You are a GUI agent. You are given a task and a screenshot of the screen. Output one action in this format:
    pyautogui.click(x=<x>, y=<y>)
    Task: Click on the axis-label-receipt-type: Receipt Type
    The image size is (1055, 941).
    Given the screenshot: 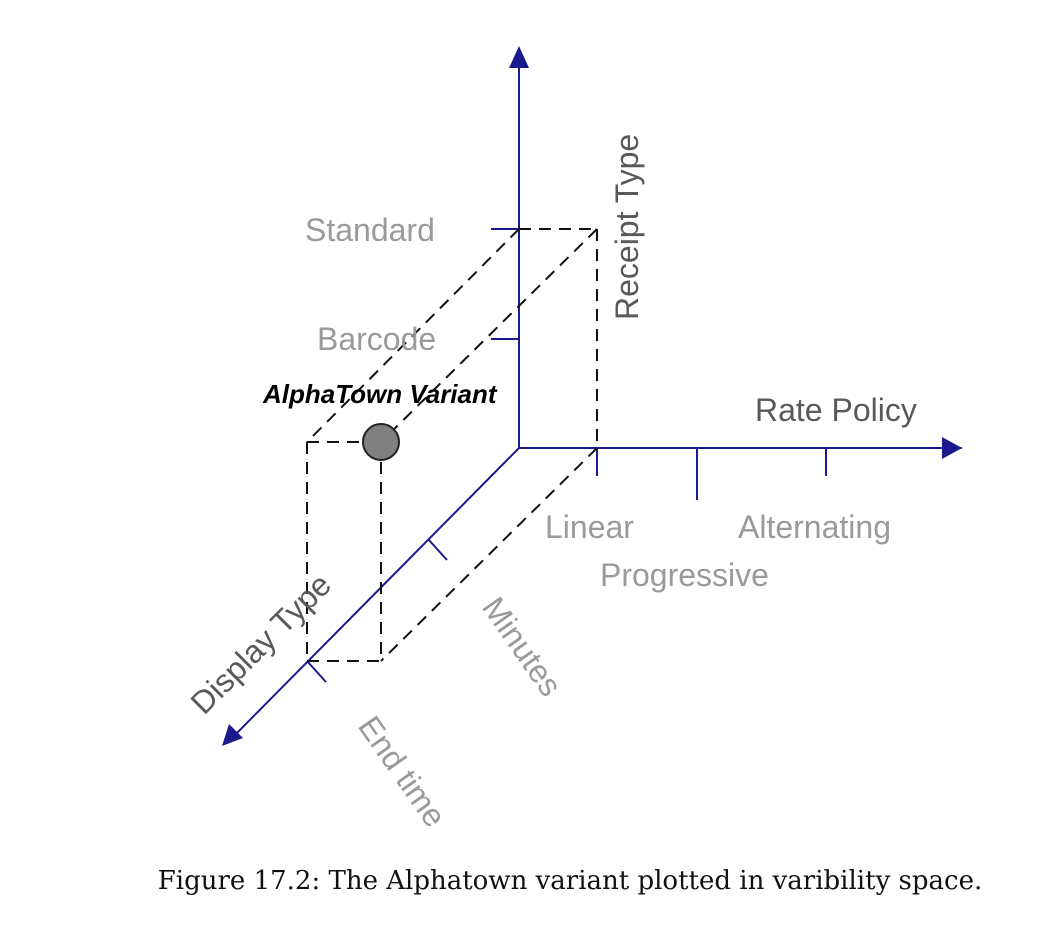 What is the action you would take?
    pyautogui.click(x=627, y=227)
    